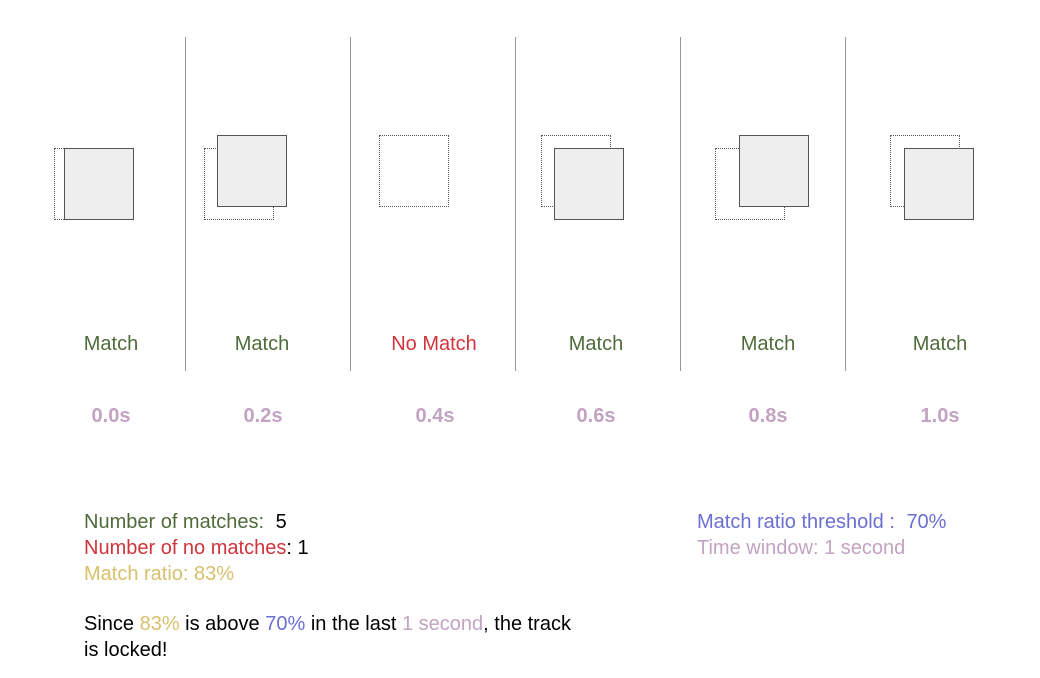  Describe the element at coordinates (281, 522) in the screenshot. I see `matches-value: 5` at that location.